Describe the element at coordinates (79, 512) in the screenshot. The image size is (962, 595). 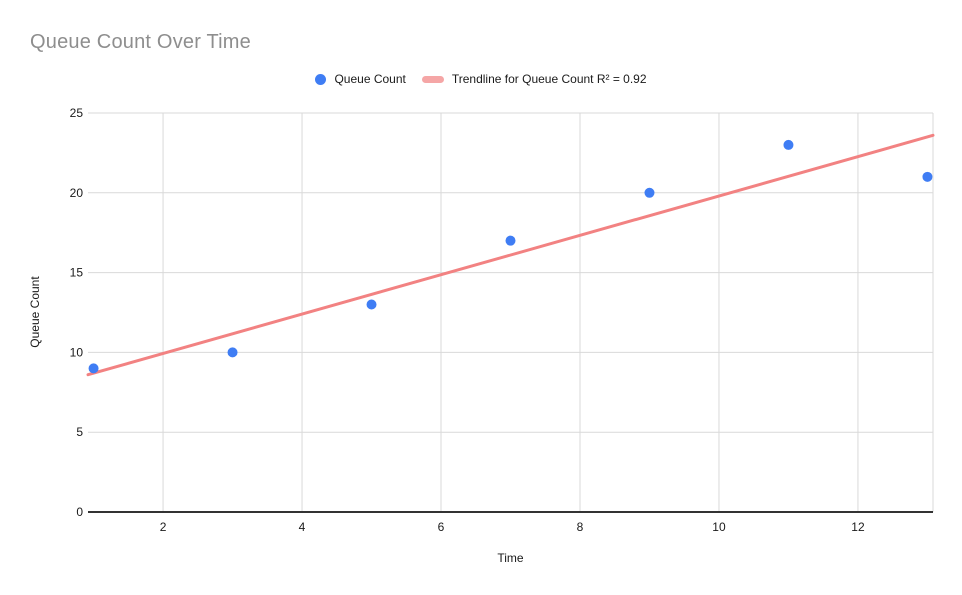
I see `y-tick-label: 0` at that location.